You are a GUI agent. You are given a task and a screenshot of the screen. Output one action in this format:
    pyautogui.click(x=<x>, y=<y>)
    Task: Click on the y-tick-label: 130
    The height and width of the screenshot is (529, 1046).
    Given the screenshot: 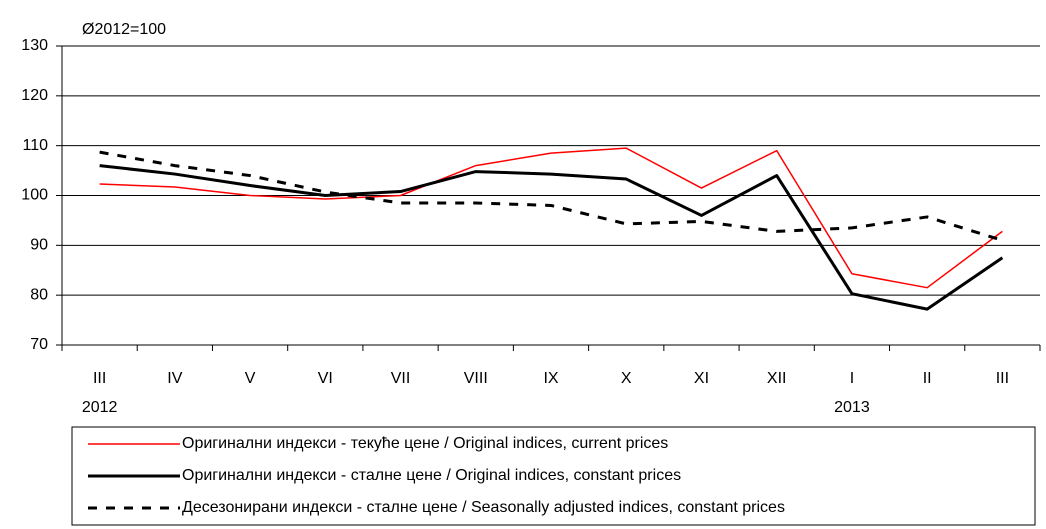 What is the action you would take?
    pyautogui.click(x=34, y=45)
    